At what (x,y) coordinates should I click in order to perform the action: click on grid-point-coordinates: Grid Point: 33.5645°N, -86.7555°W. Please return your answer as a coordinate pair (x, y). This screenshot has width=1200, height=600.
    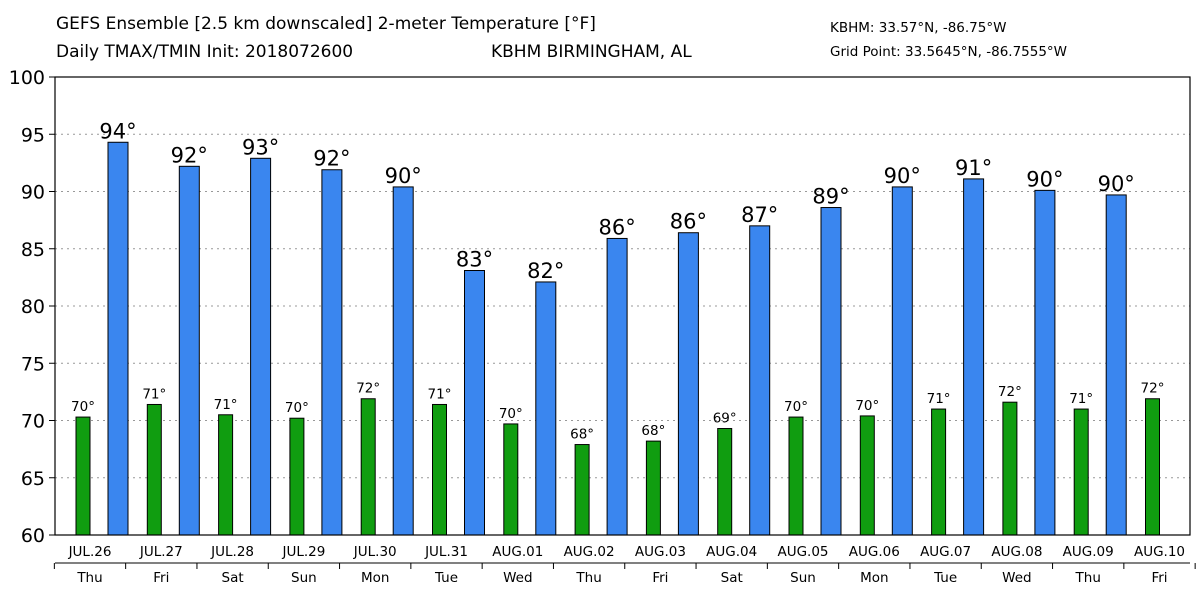
    Looking at the image, I should click on (949, 52).